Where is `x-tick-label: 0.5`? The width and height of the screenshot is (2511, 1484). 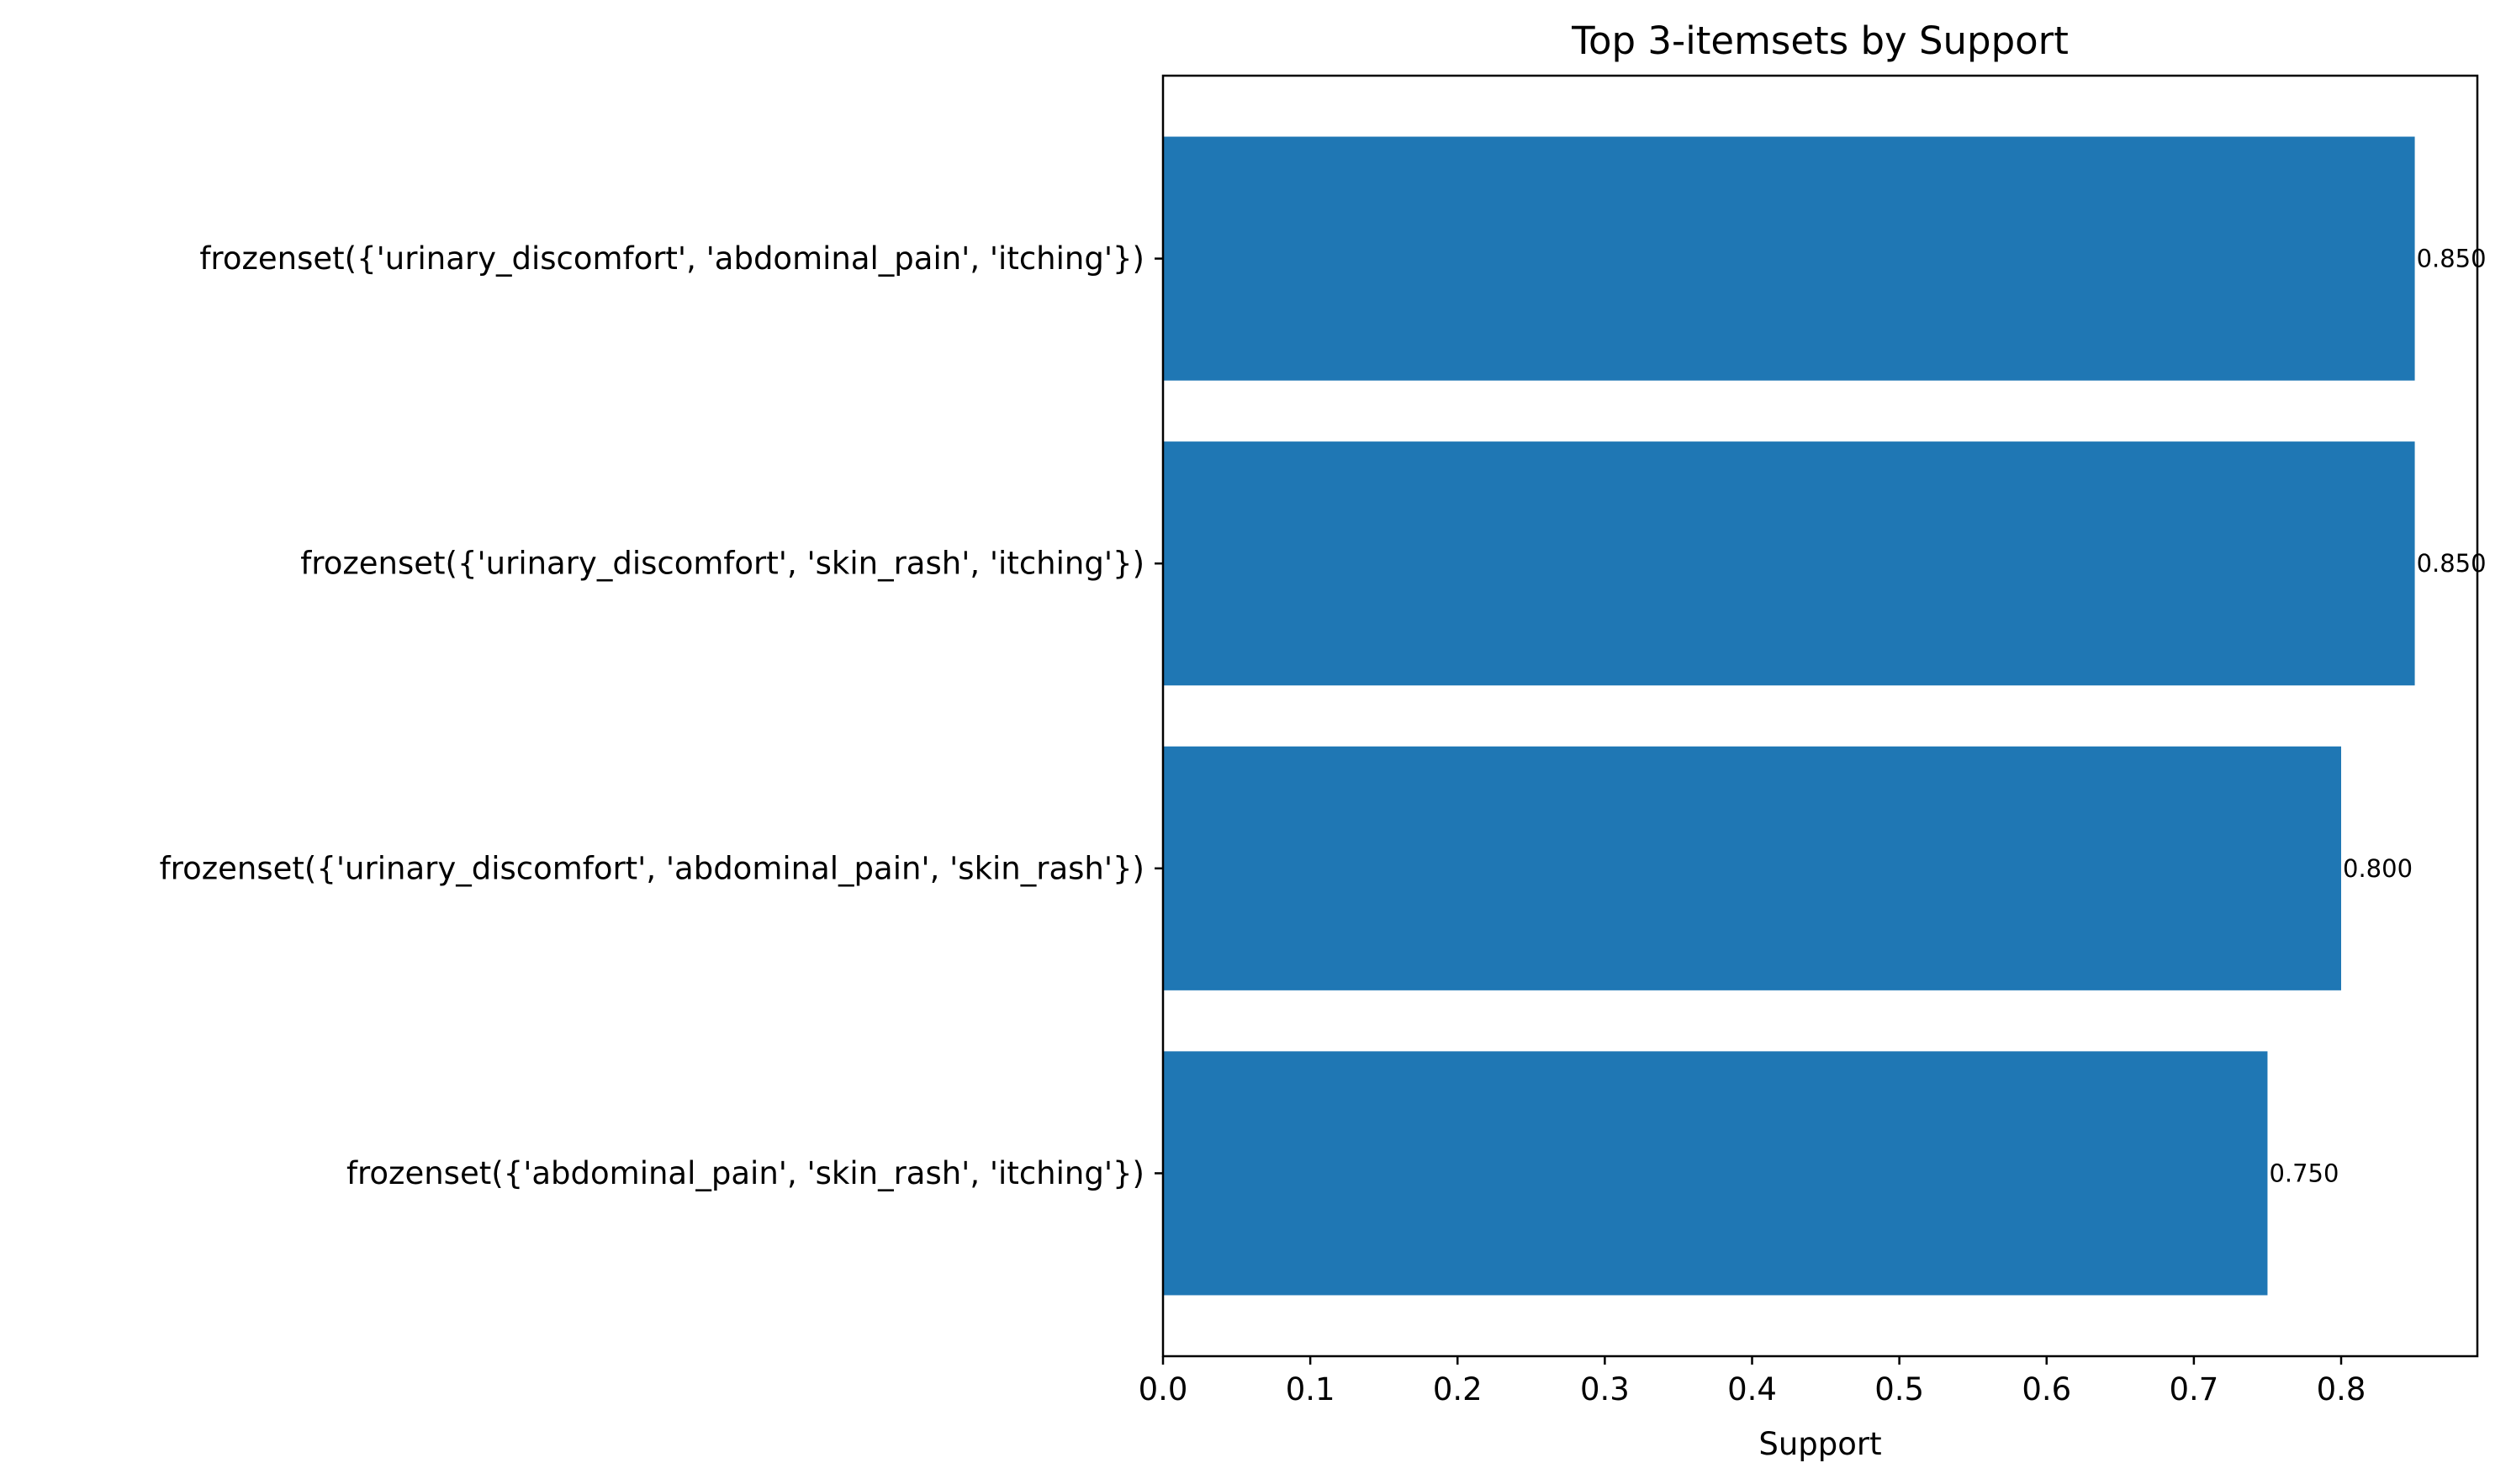 x-tick-label: 0.5 is located at coordinates (1899, 1389).